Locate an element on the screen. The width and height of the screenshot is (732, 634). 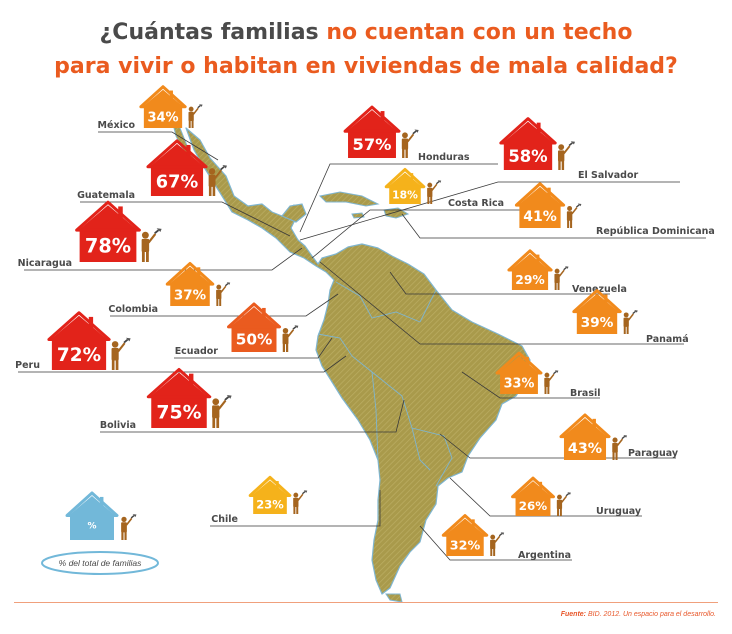
value-label-honduras: 57% is located at coordinates (372, 144).